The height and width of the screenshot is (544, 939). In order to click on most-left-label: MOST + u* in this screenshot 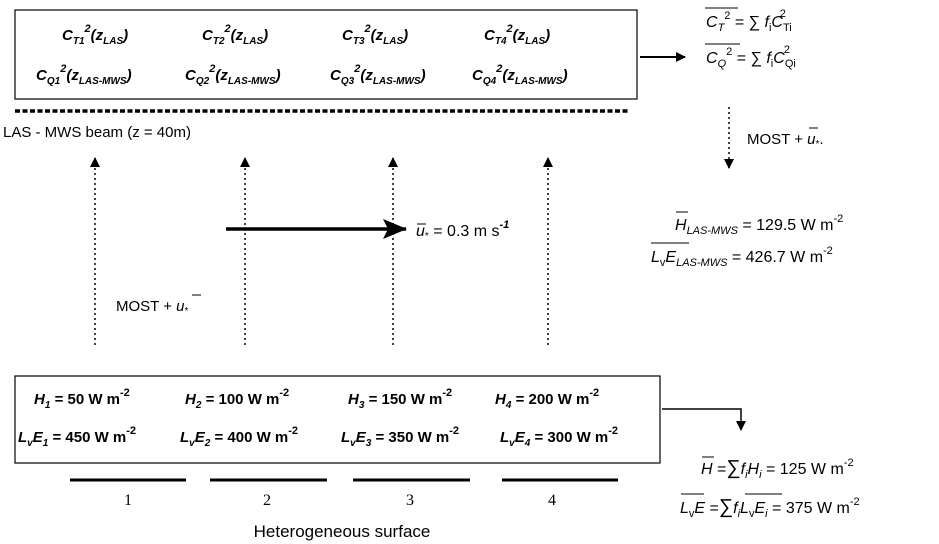, I will do `click(152, 307)`.